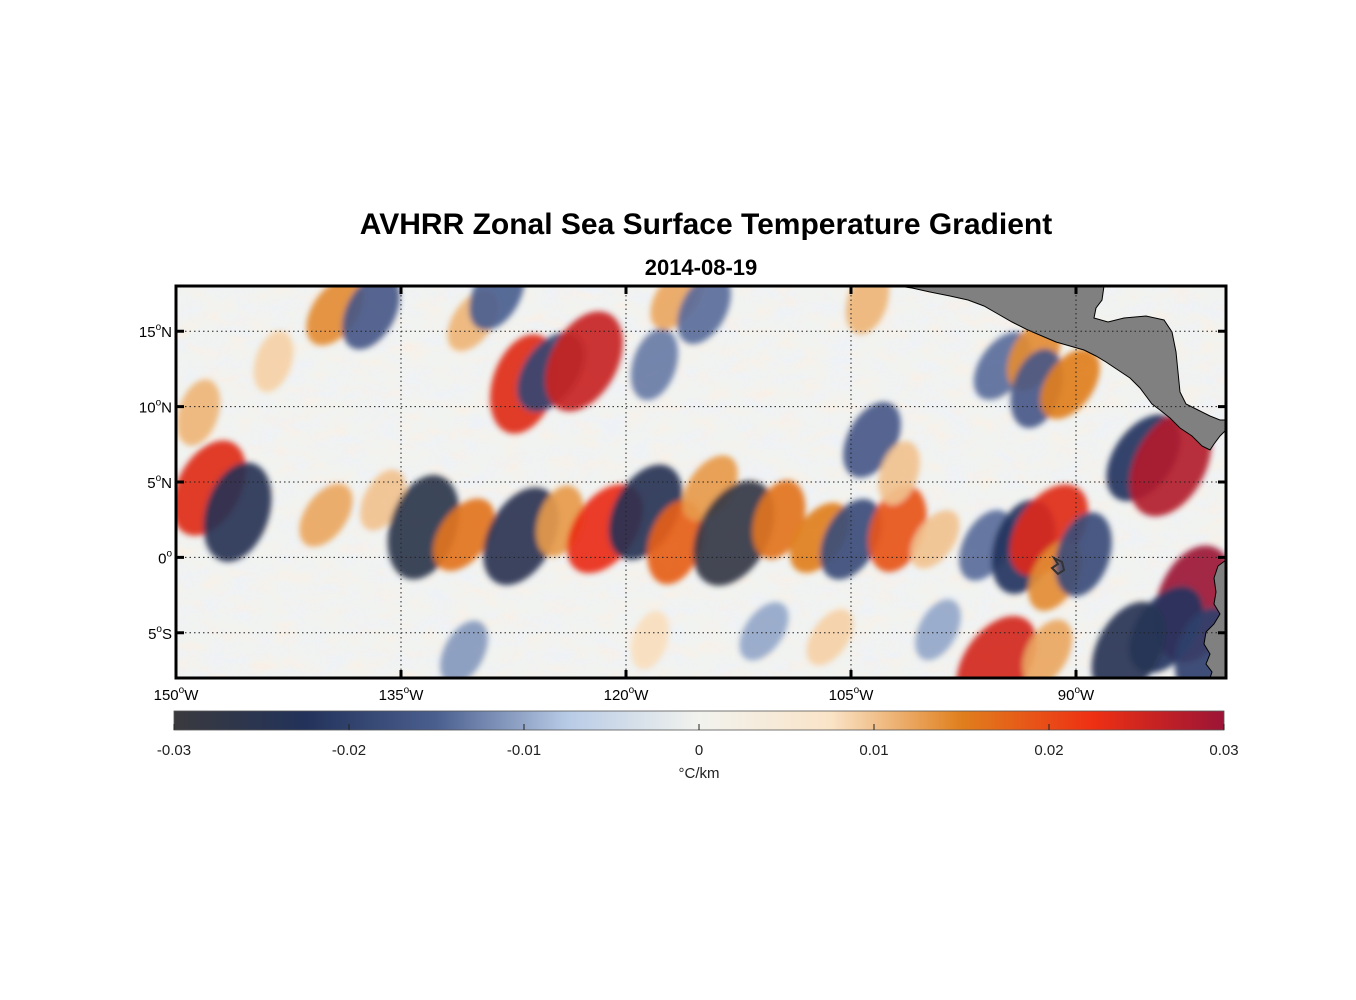  Describe the element at coordinates (165, 557) in the screenshot. I see `lat-tick-label: 0o` at that location.